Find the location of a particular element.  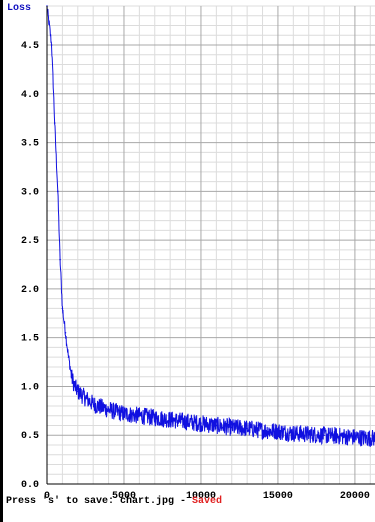

status-saved-label: Saved is located at coordinates (207, 501).